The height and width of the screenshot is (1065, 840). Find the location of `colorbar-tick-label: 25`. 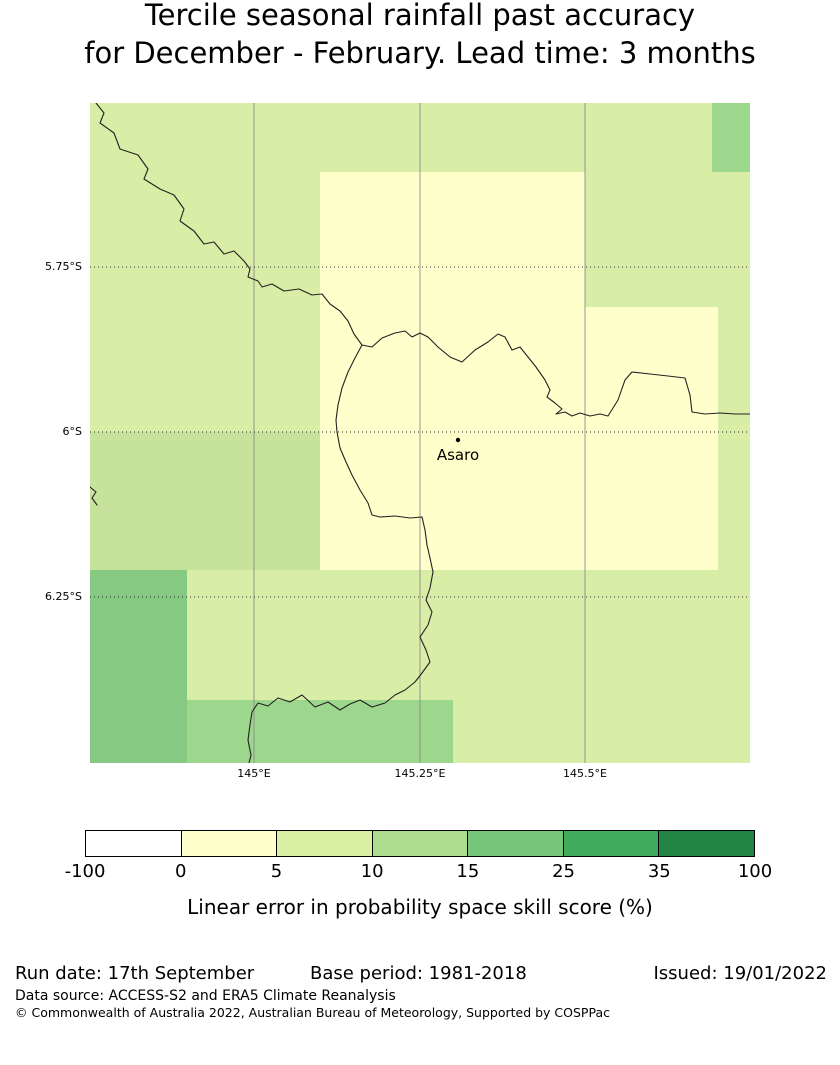

colorbar-tick-label: 25 is located at coordinates (564, 871).